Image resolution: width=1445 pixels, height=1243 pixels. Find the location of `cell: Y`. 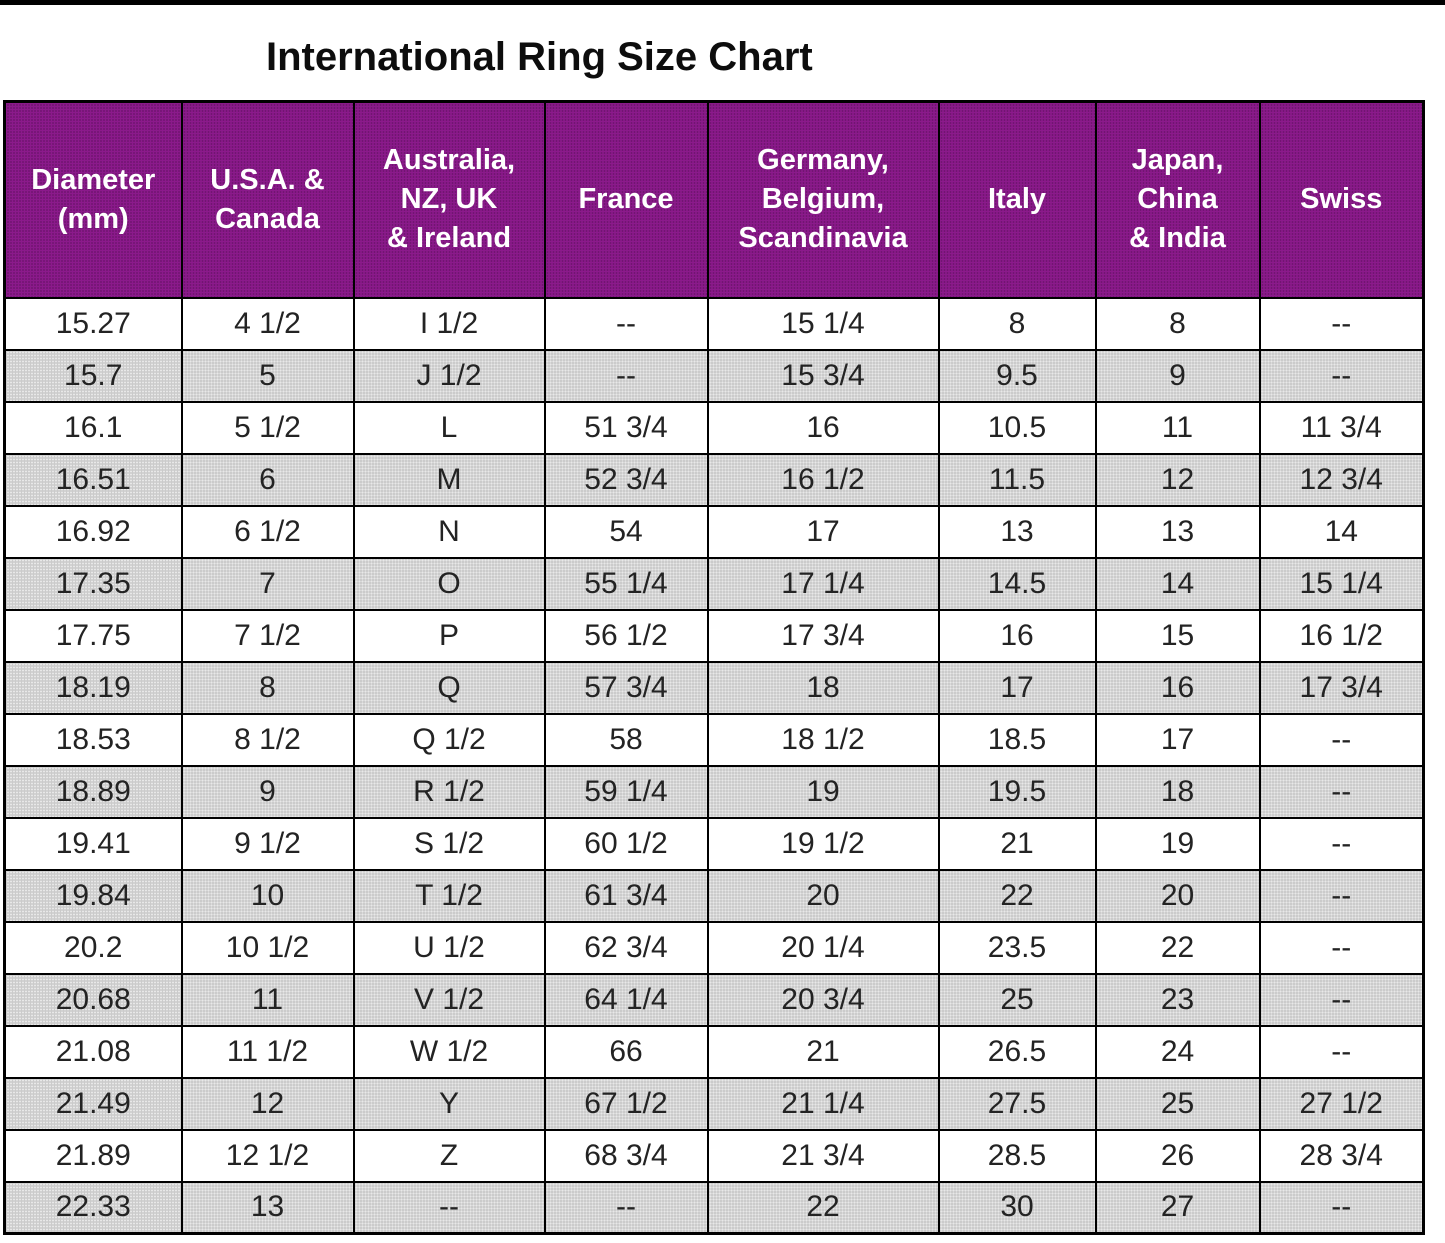

cell: Y is located at coordinates (449, 1103).